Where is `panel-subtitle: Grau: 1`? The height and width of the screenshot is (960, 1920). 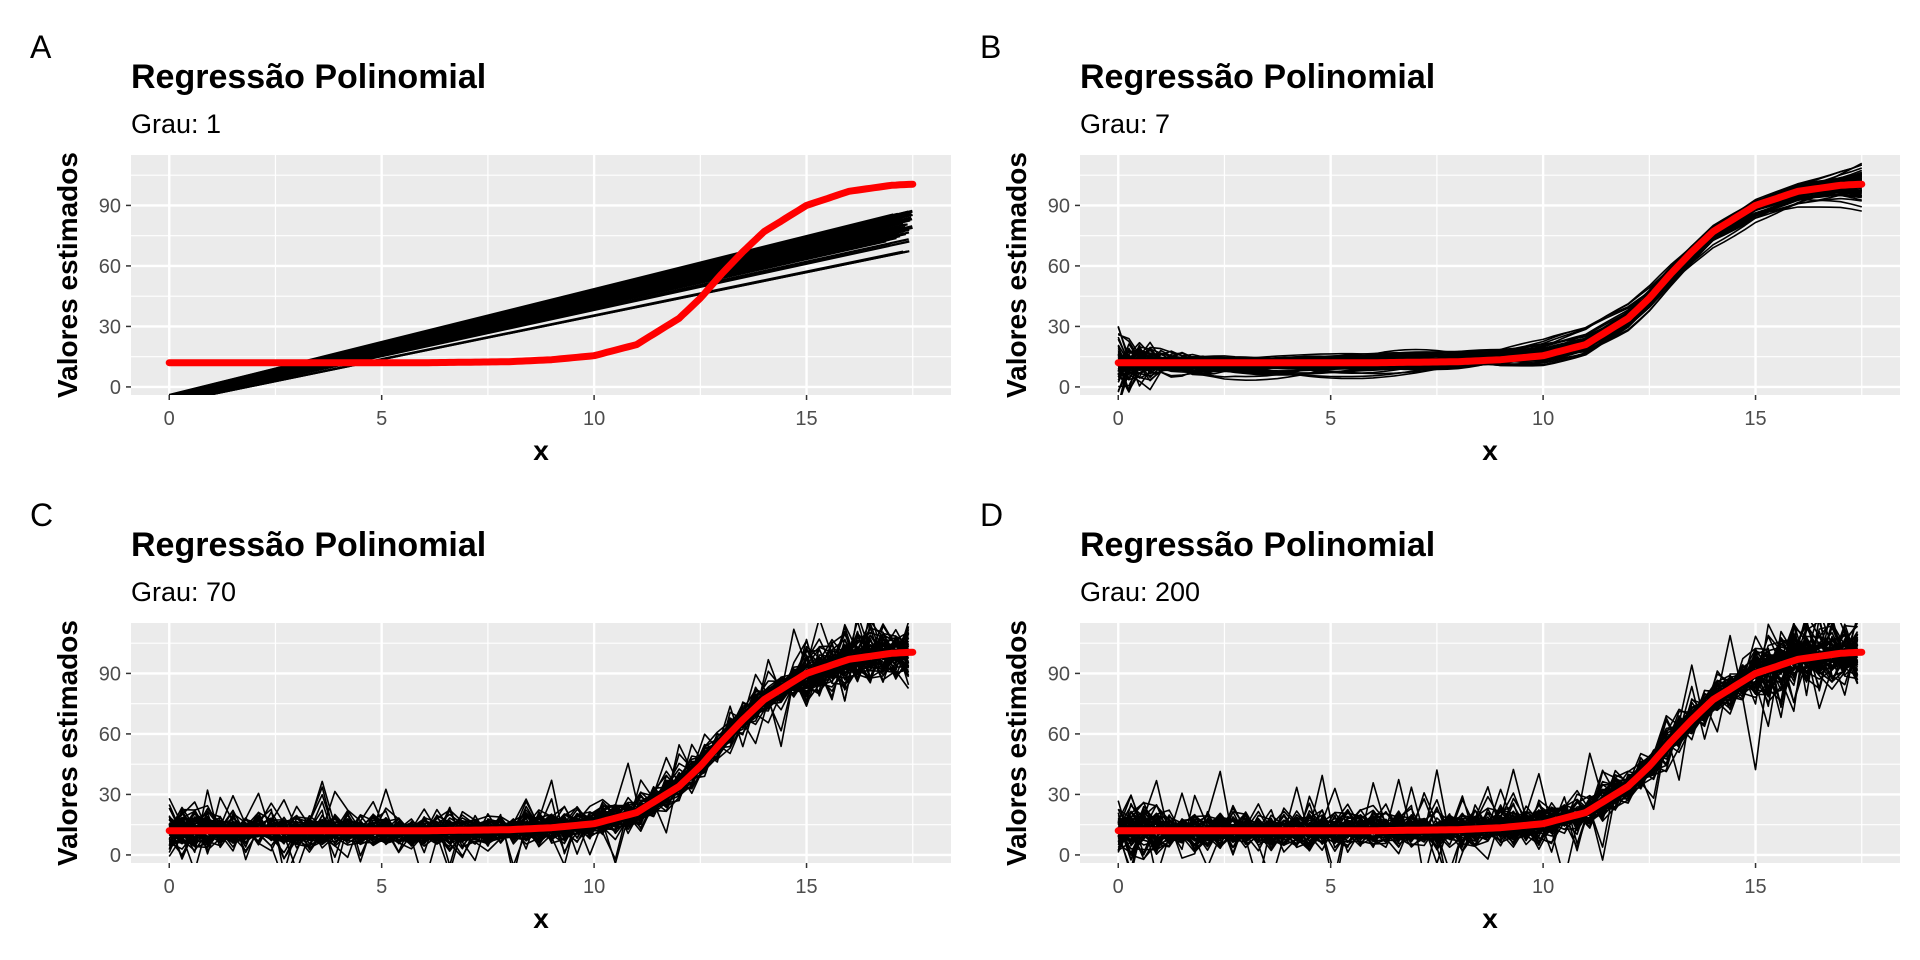 panel-subtitle: Grau: 1 is located at coordinates (176, 124).